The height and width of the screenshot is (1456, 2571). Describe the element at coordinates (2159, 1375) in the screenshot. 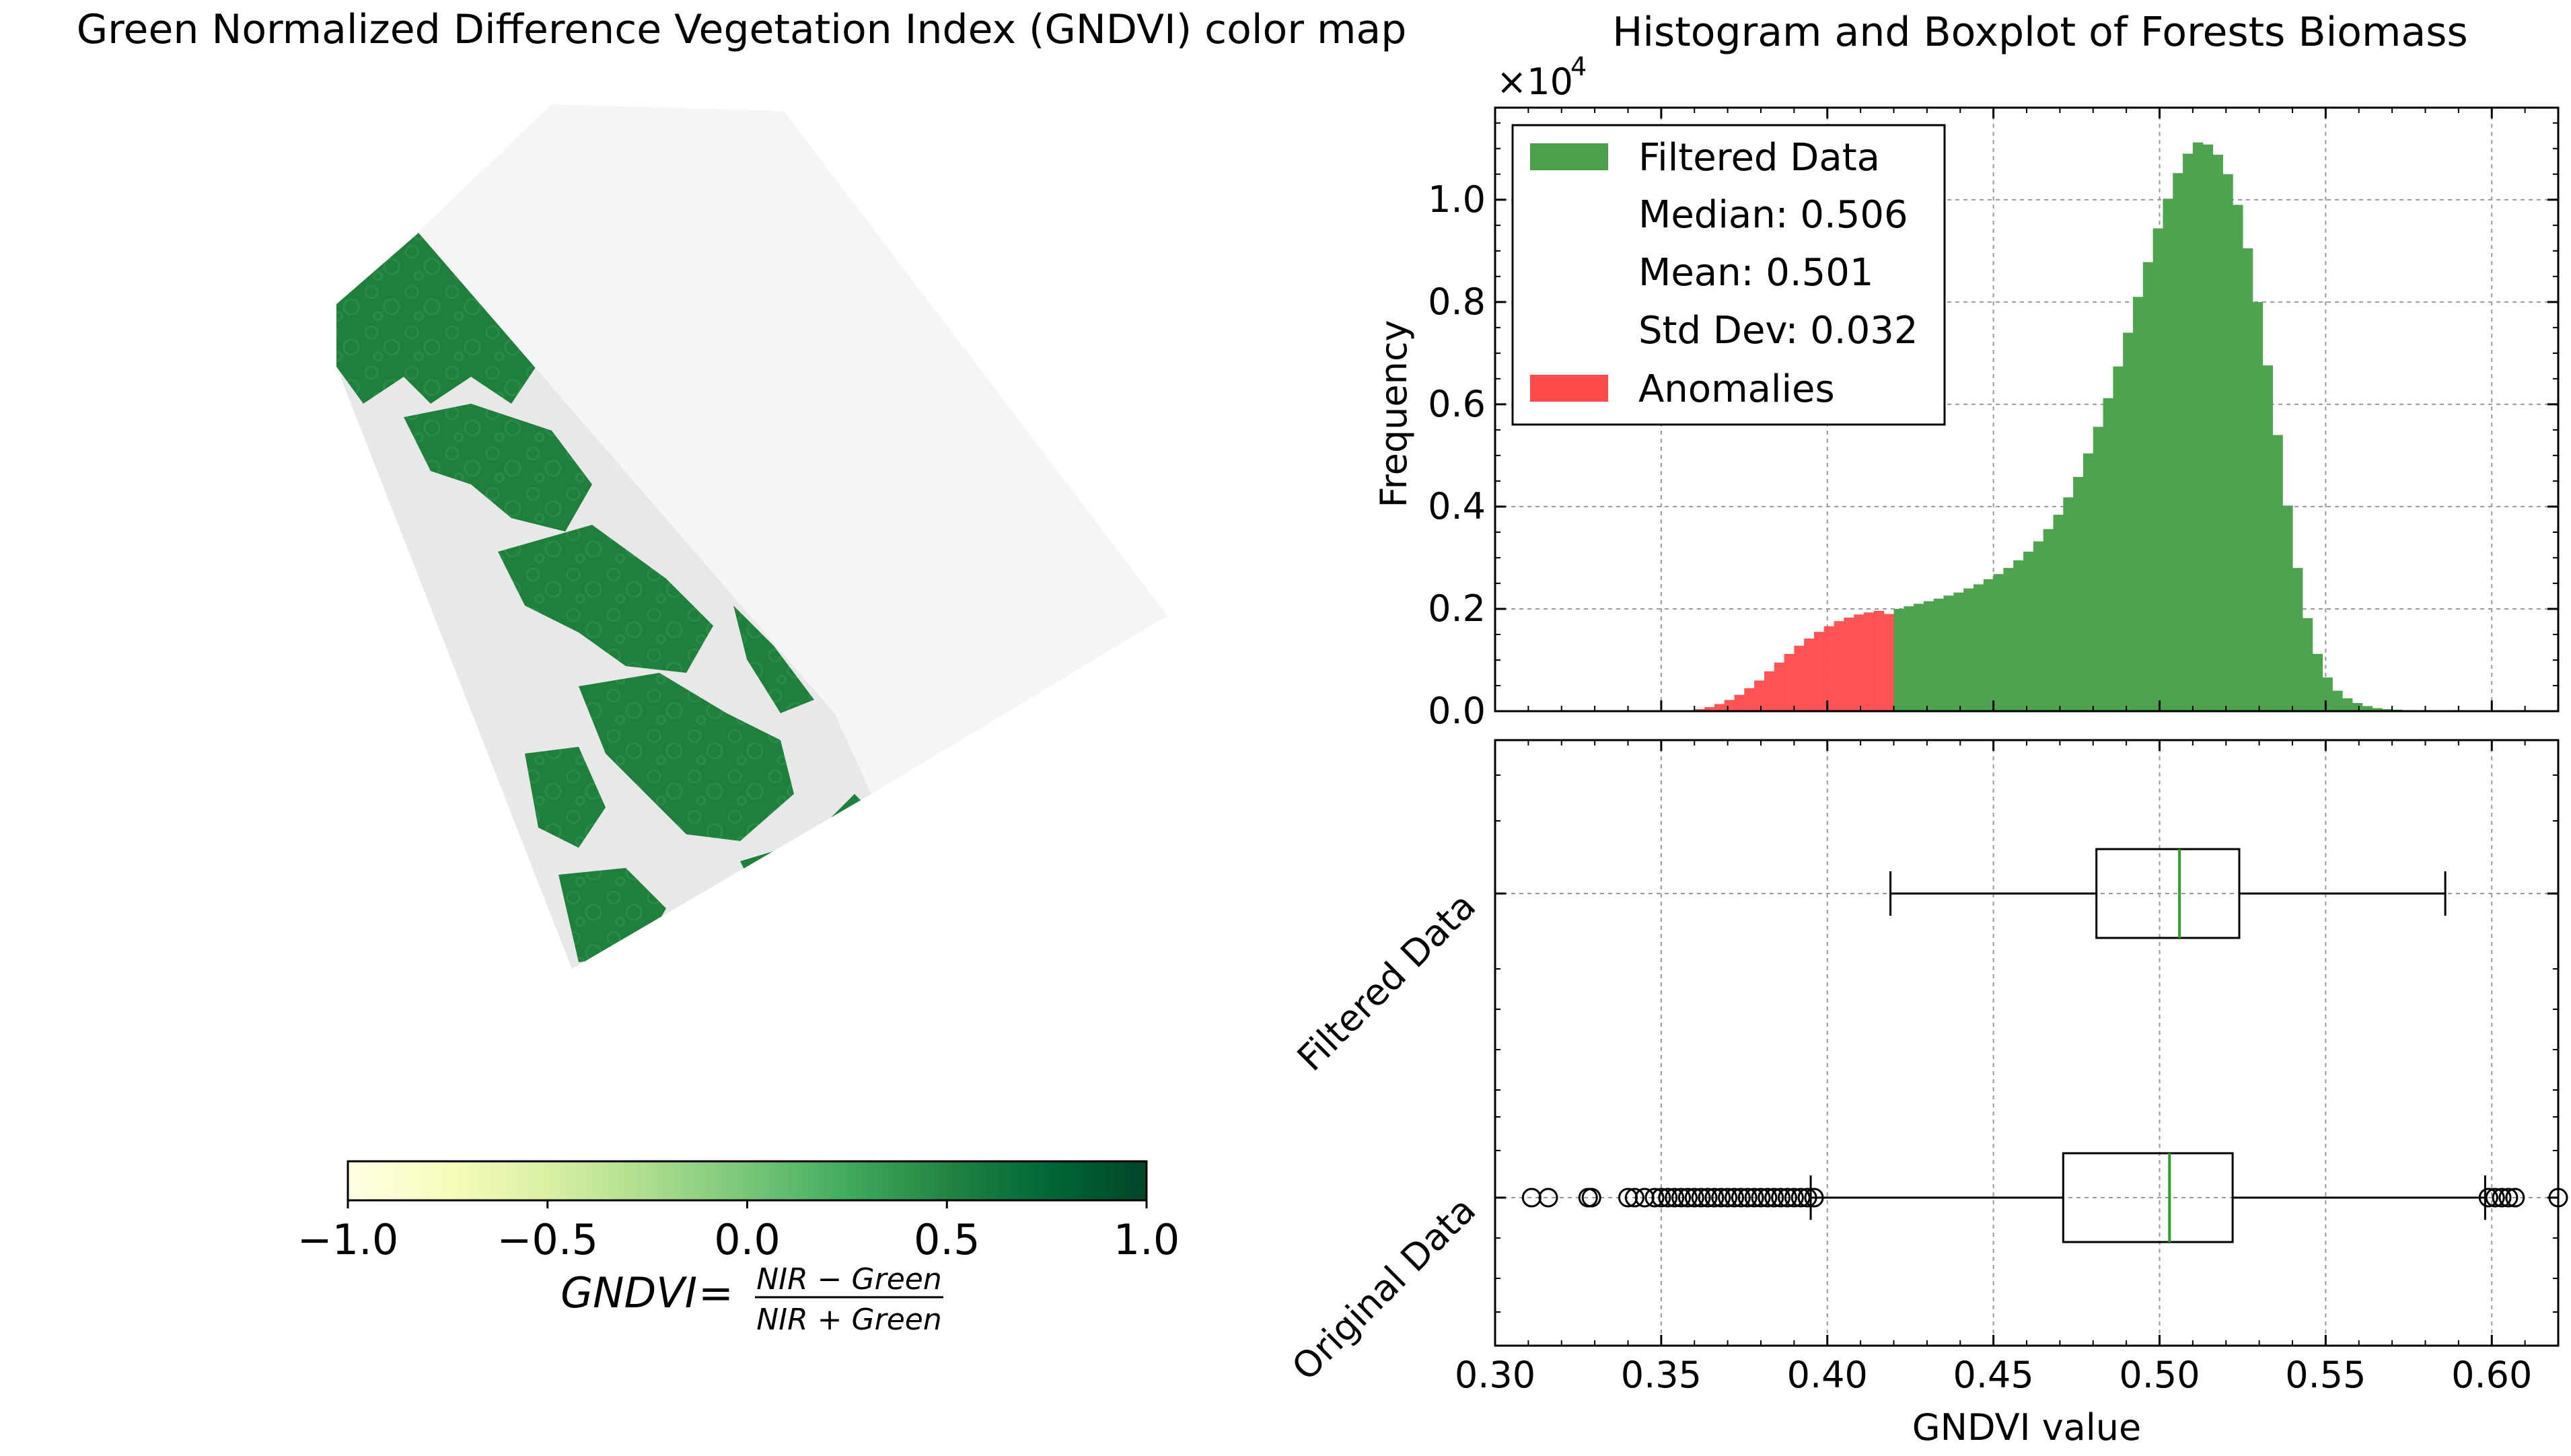

I see `x-tick-label: 0.50` at that location.